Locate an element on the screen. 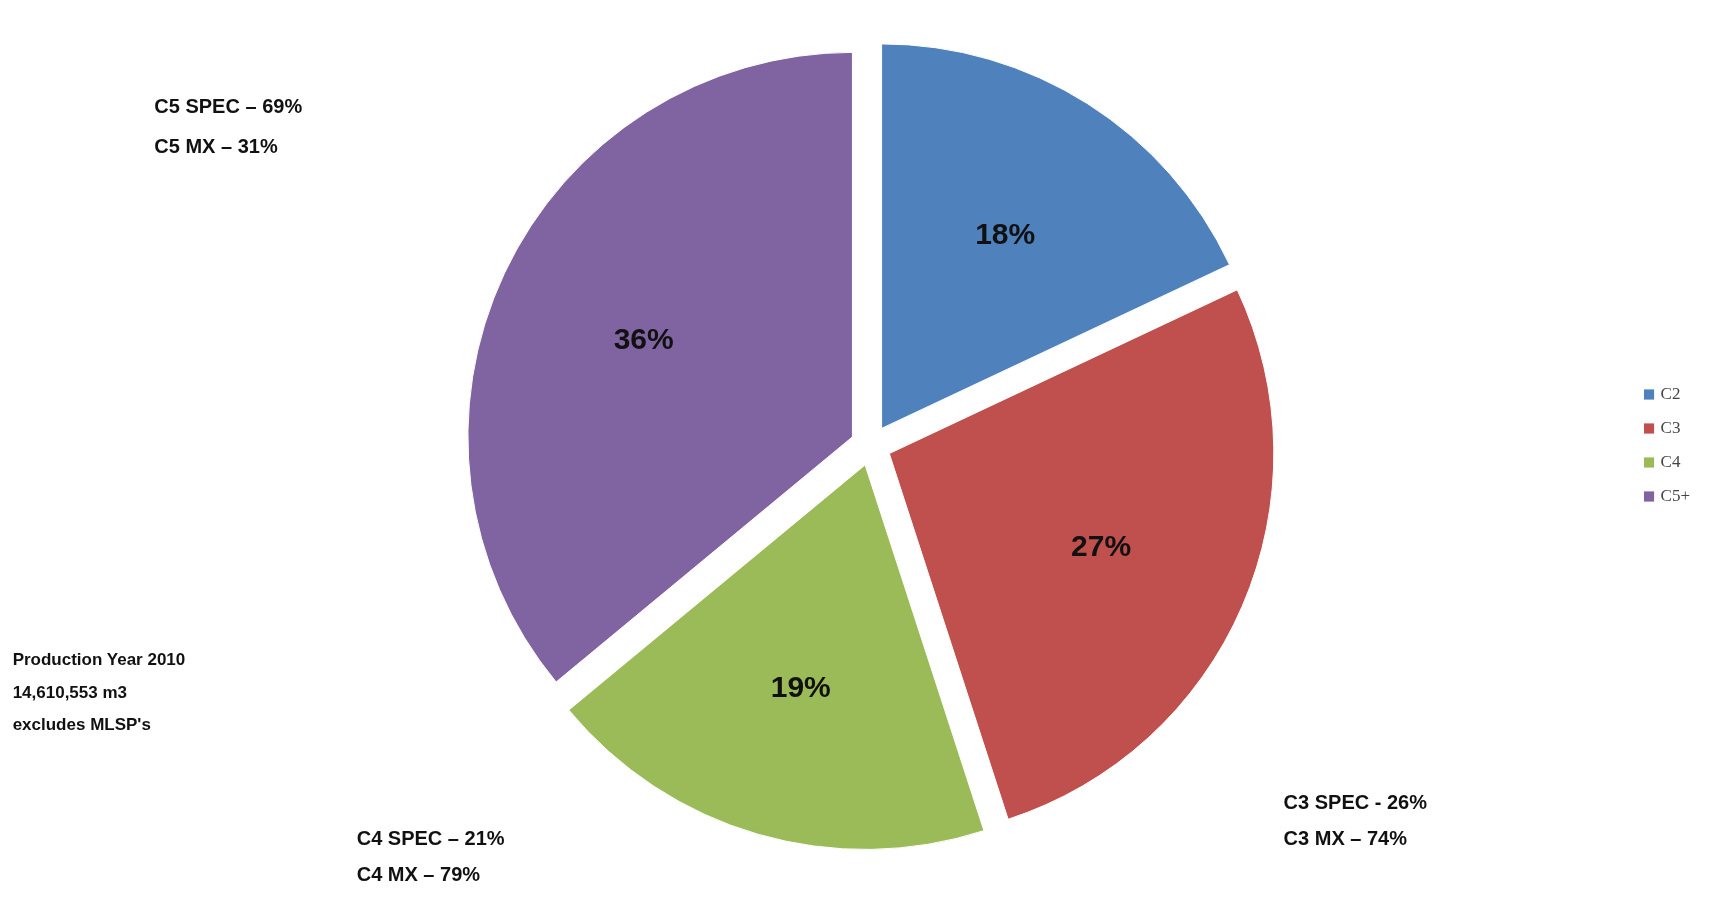 This screenshot has height=897, width=1709. text: C3 MX – 74% is located at coordinates (1345, 837).